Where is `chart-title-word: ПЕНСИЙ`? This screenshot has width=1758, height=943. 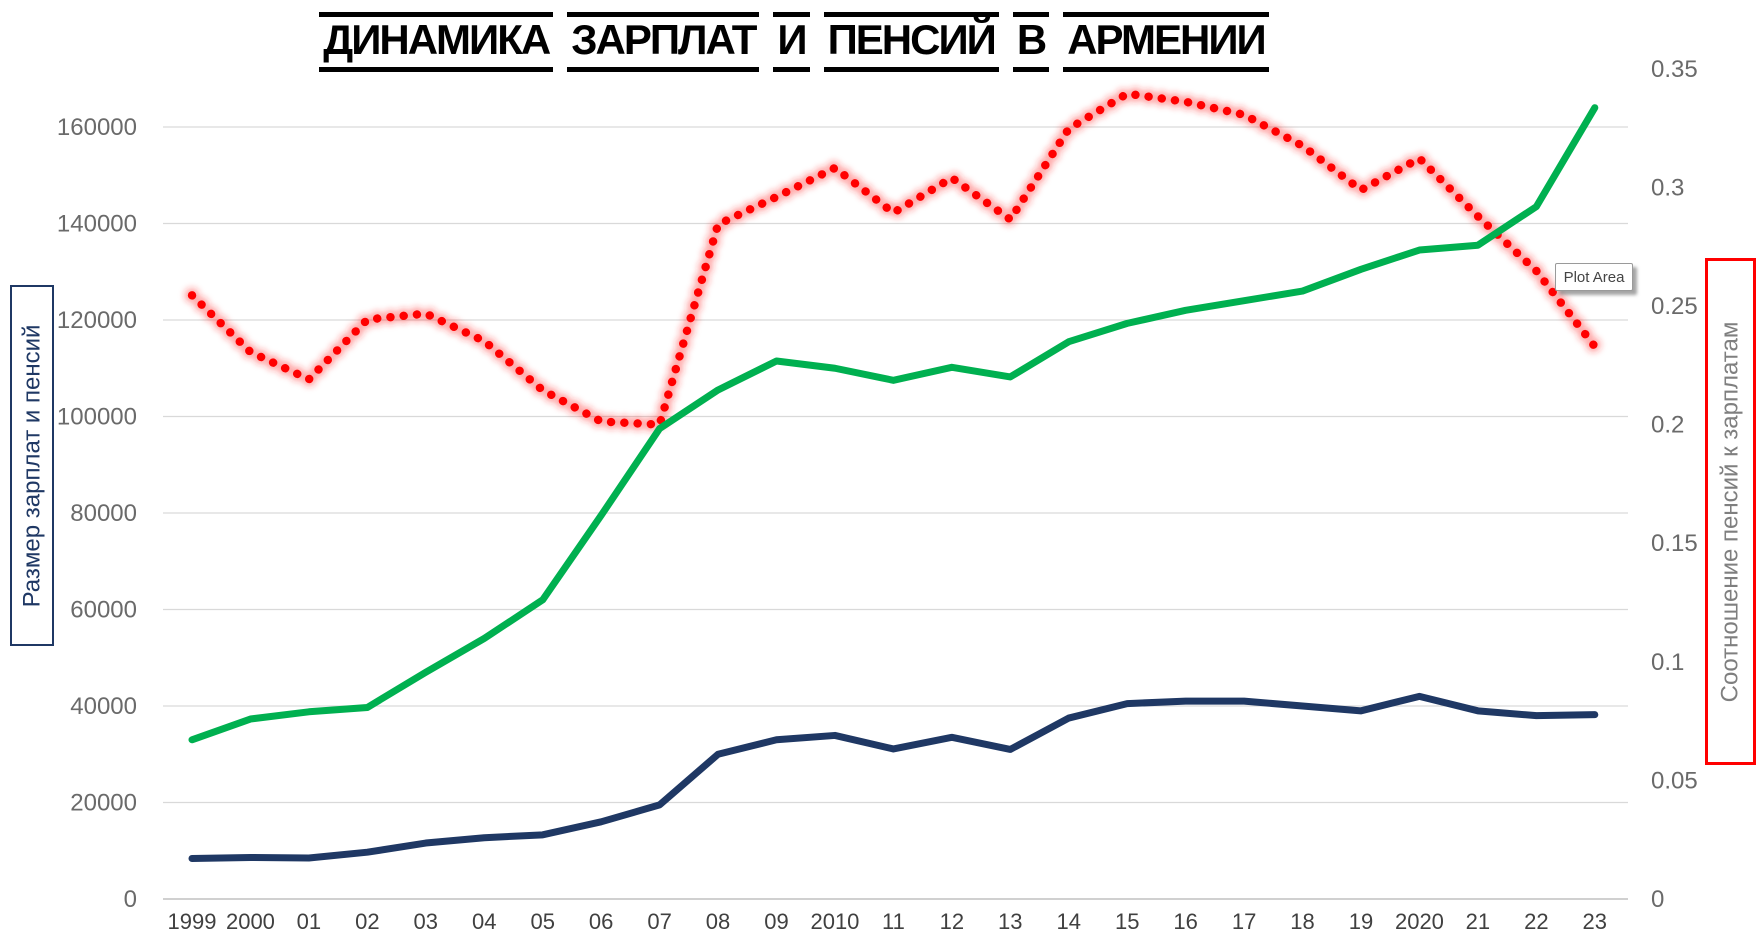
chart-title-word: ПЕНСИЙ is located at coordinates (911, 42).